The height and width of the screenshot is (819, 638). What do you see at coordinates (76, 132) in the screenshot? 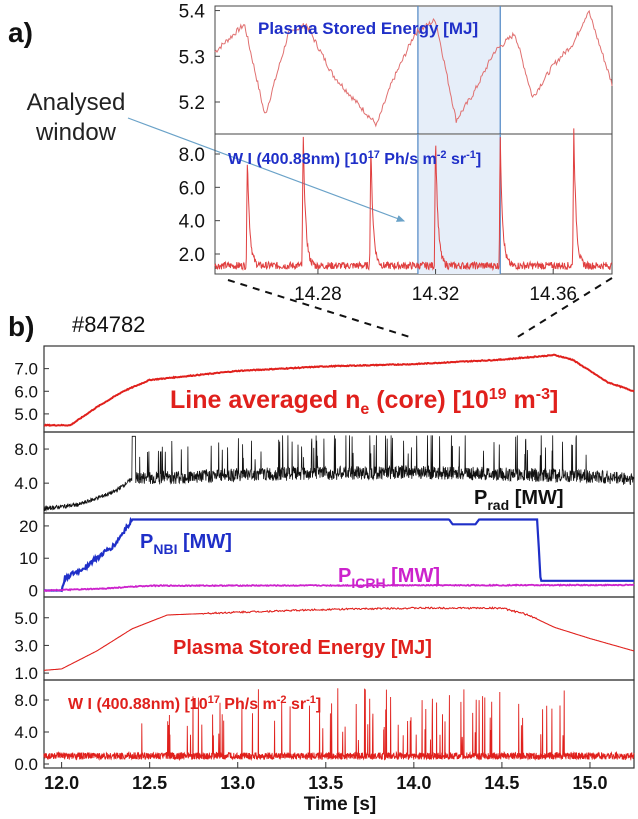
I see `analysed-window-note-line2: window` at bounding box center [76, 132].